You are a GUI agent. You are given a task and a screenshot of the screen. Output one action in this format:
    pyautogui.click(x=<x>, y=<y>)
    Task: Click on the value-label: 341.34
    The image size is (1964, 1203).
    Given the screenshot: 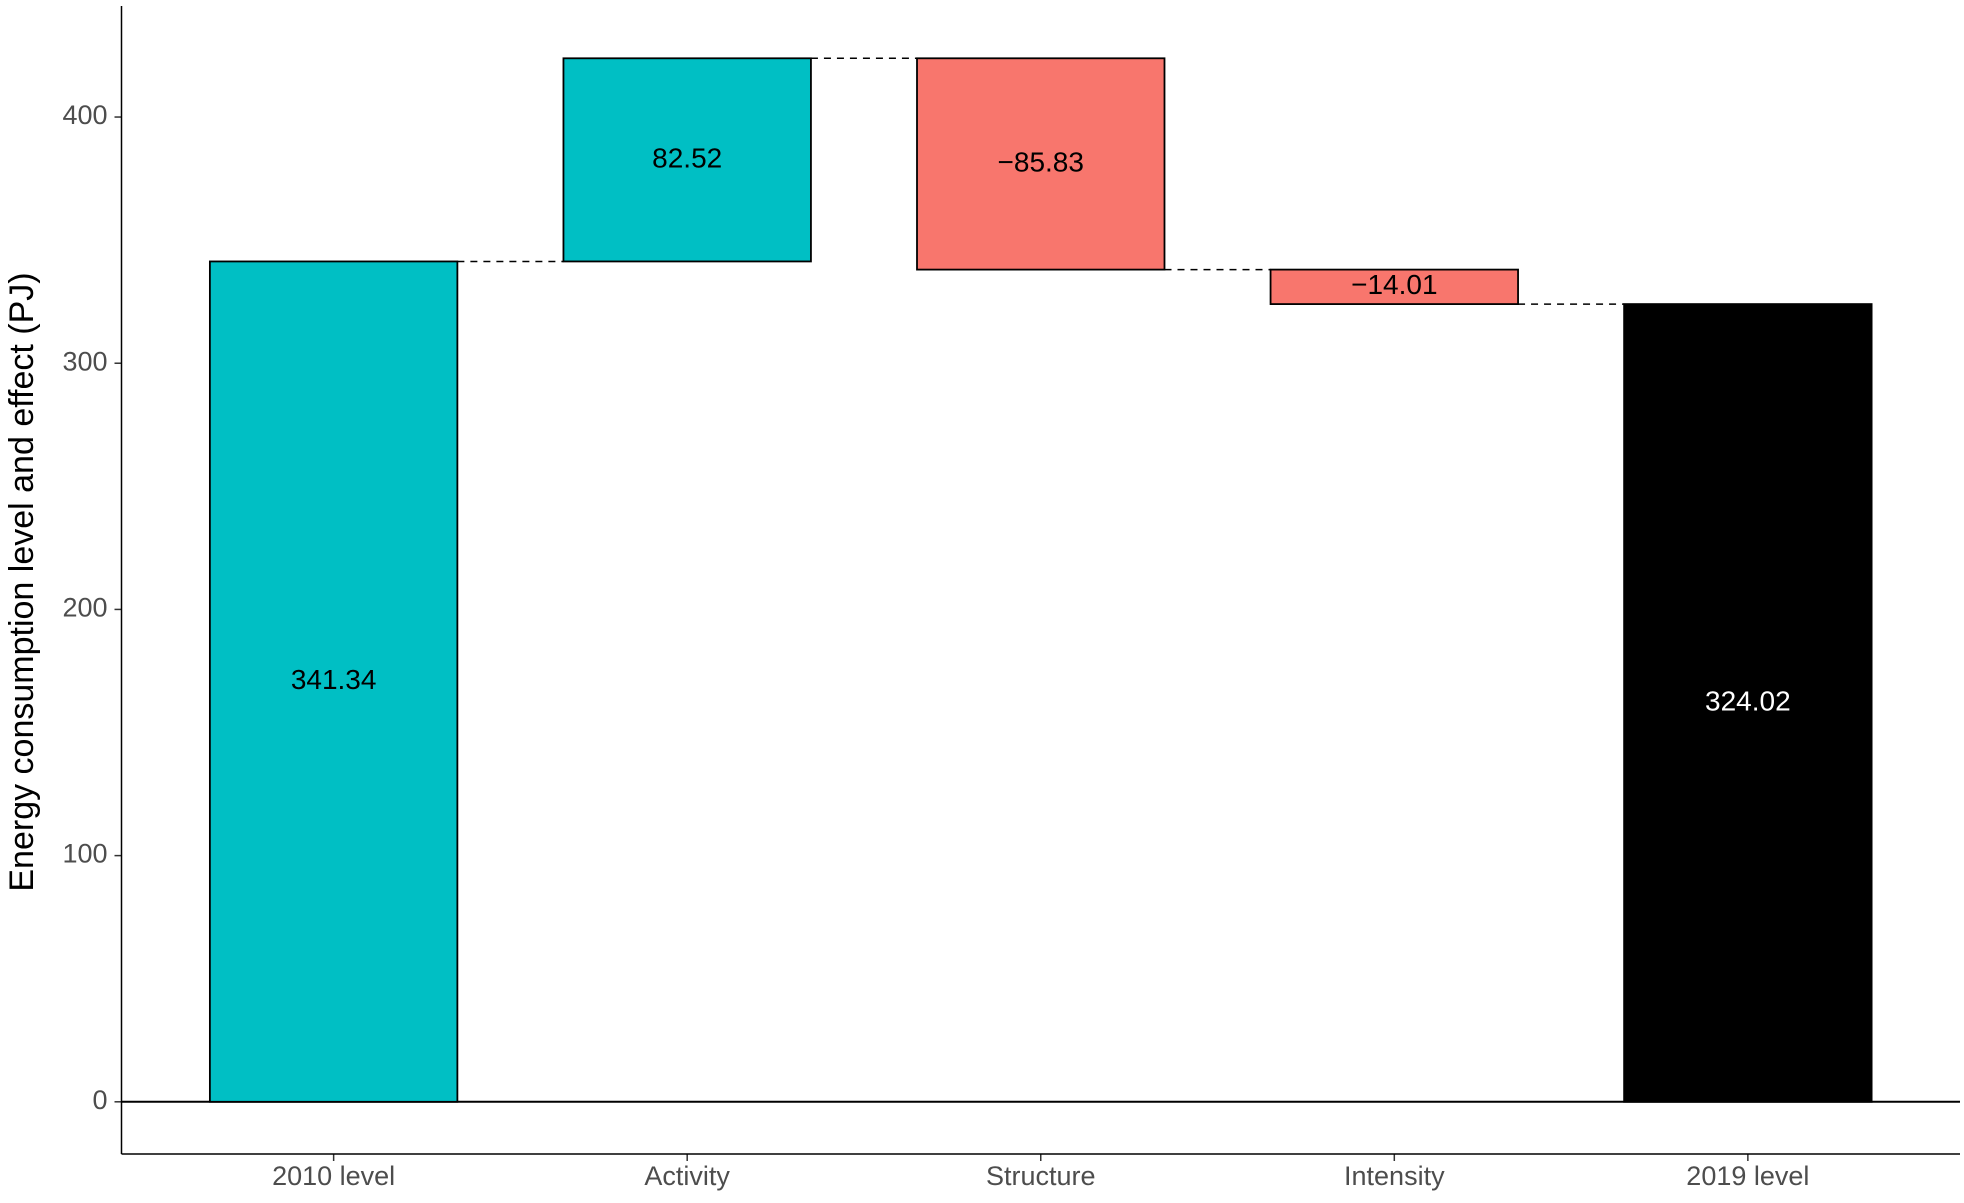 What is the action you would take?
    pyautogui.click(x=334, y=679)
    